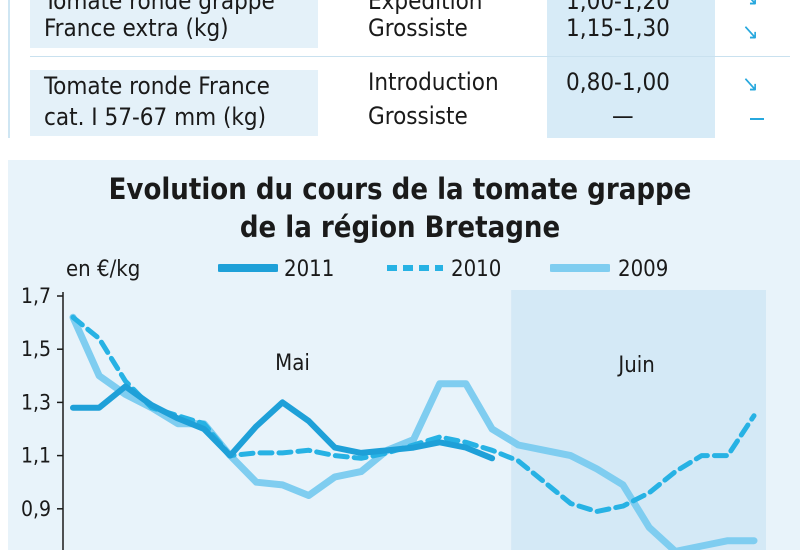 This screenshot has height=550, width=800. I want to click on legend-label-2009: 2009, so click(643, 269).